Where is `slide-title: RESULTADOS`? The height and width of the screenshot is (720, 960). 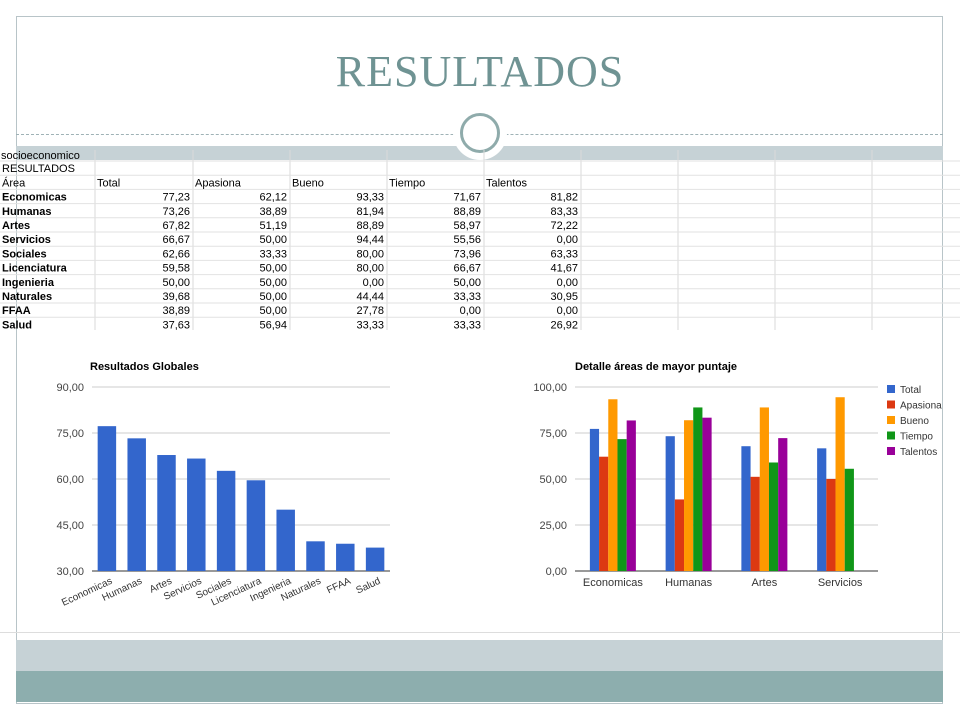
slide-title: RESULTADOS is located at coordinates (480, 71).